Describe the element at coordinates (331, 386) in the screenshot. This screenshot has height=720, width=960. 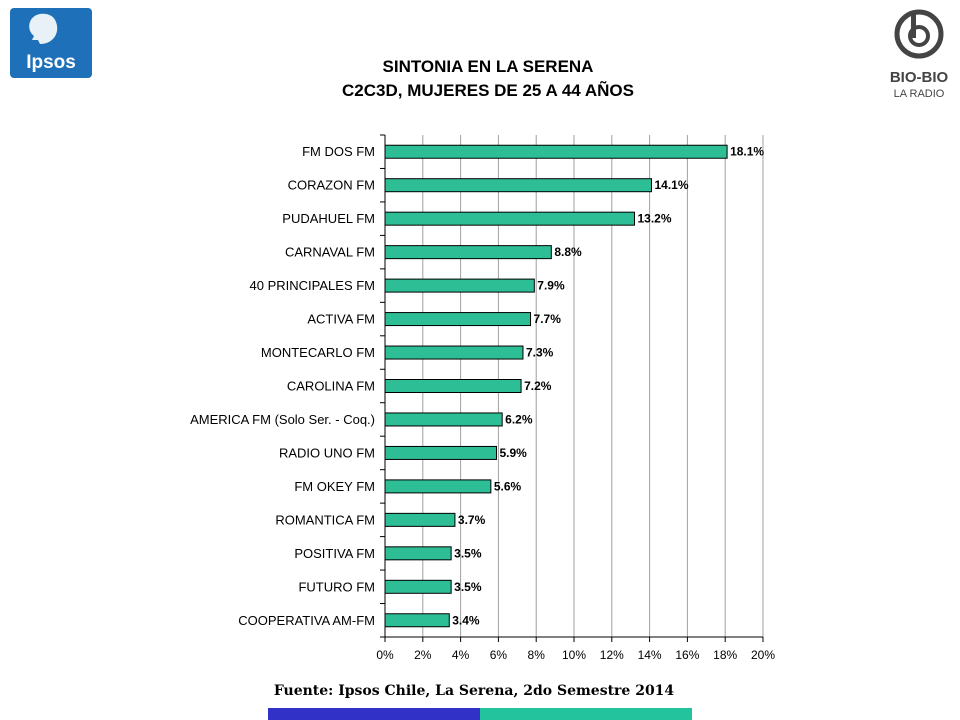
I see `category-label: CAROLINA FM` at that location.